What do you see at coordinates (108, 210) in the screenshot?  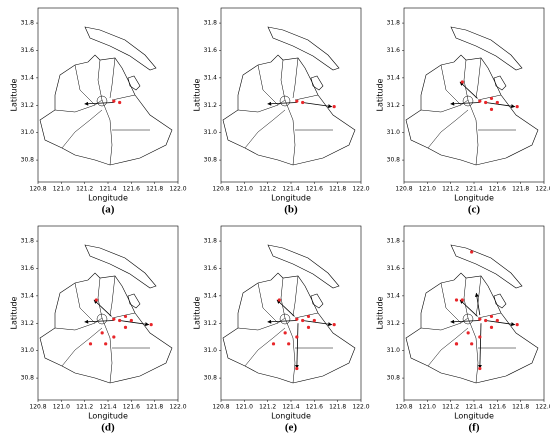 I see `caption: (a)` at bounding box center [108, 210].